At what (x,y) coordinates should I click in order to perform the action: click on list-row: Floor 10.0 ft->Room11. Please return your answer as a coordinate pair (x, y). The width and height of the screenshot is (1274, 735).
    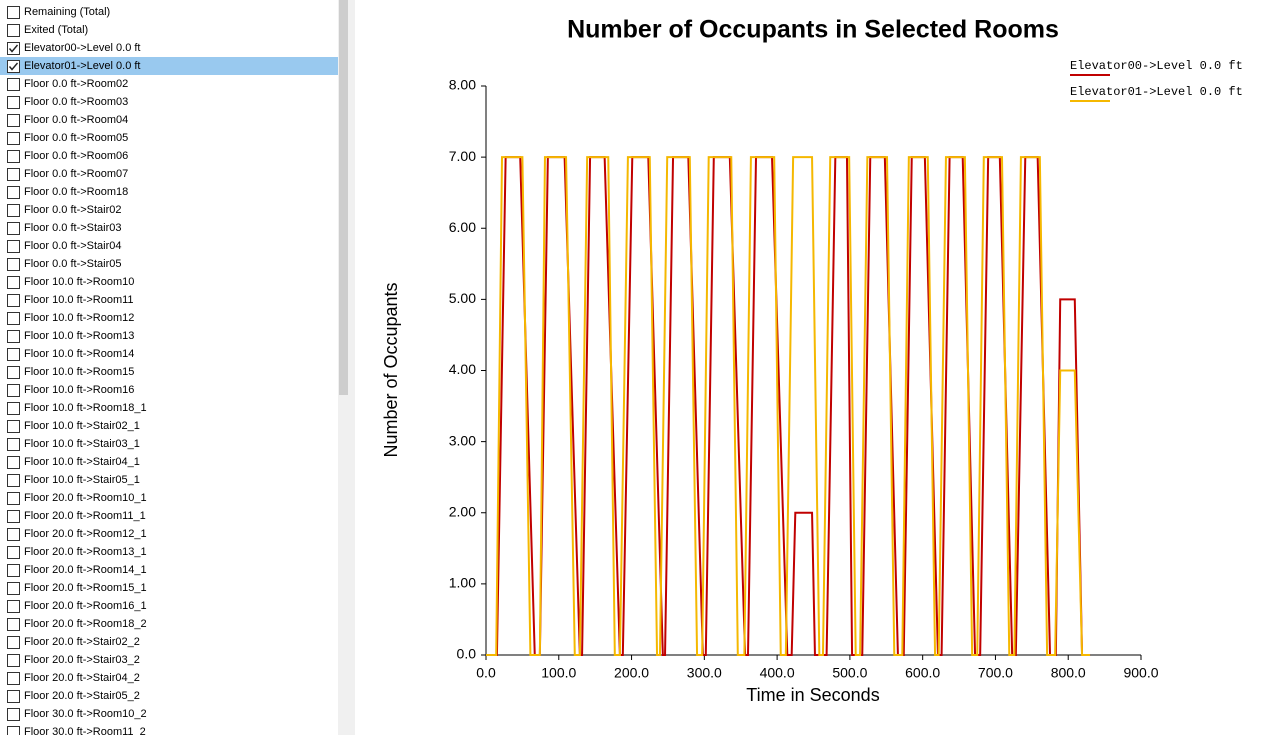
    Looking at the image, I should click on (169, 300).